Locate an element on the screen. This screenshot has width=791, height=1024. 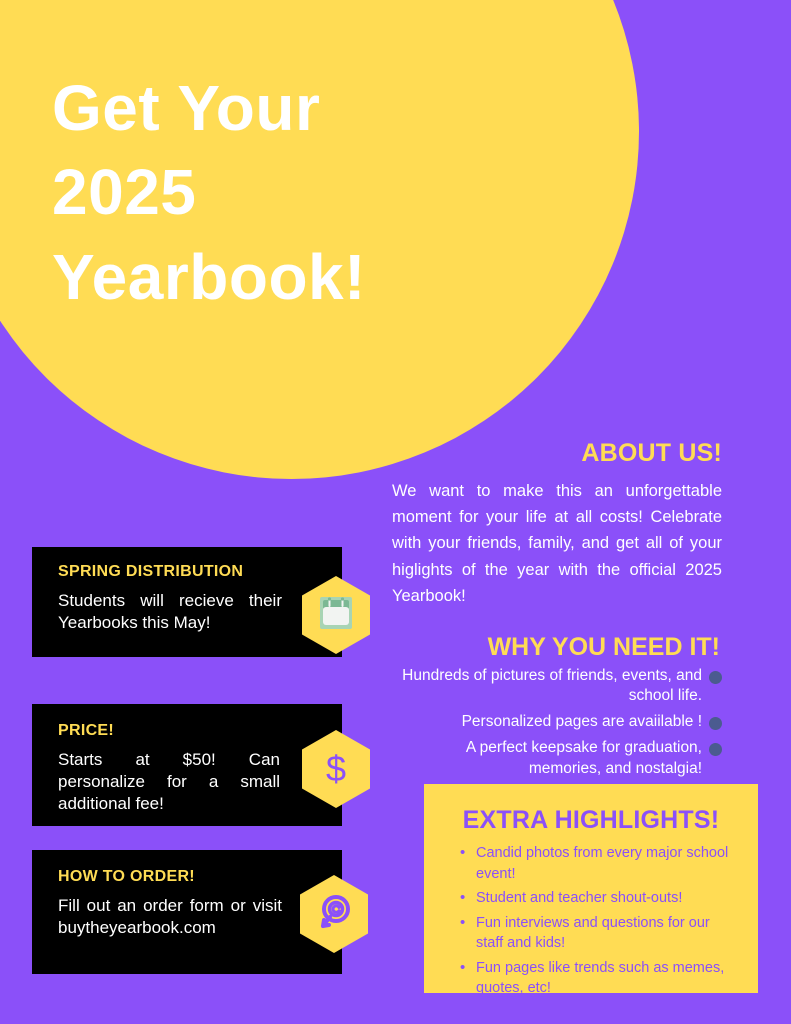
calendar-icon is located at coordinates (336, 615).